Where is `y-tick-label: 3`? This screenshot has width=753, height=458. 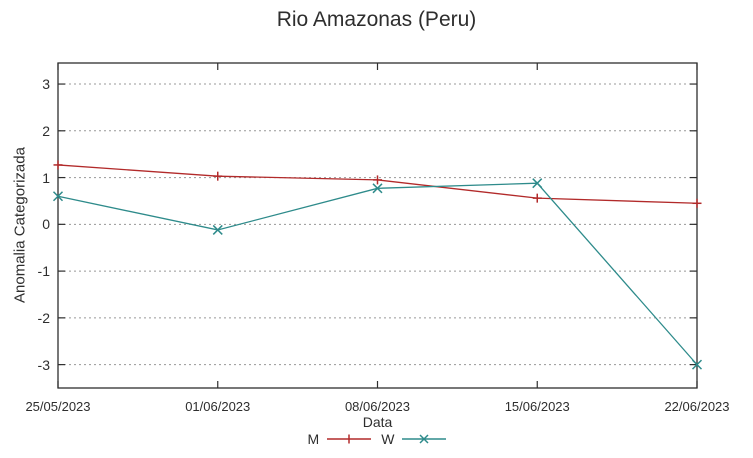 y-tick-label: 3 is located at coordinates (46, 84).